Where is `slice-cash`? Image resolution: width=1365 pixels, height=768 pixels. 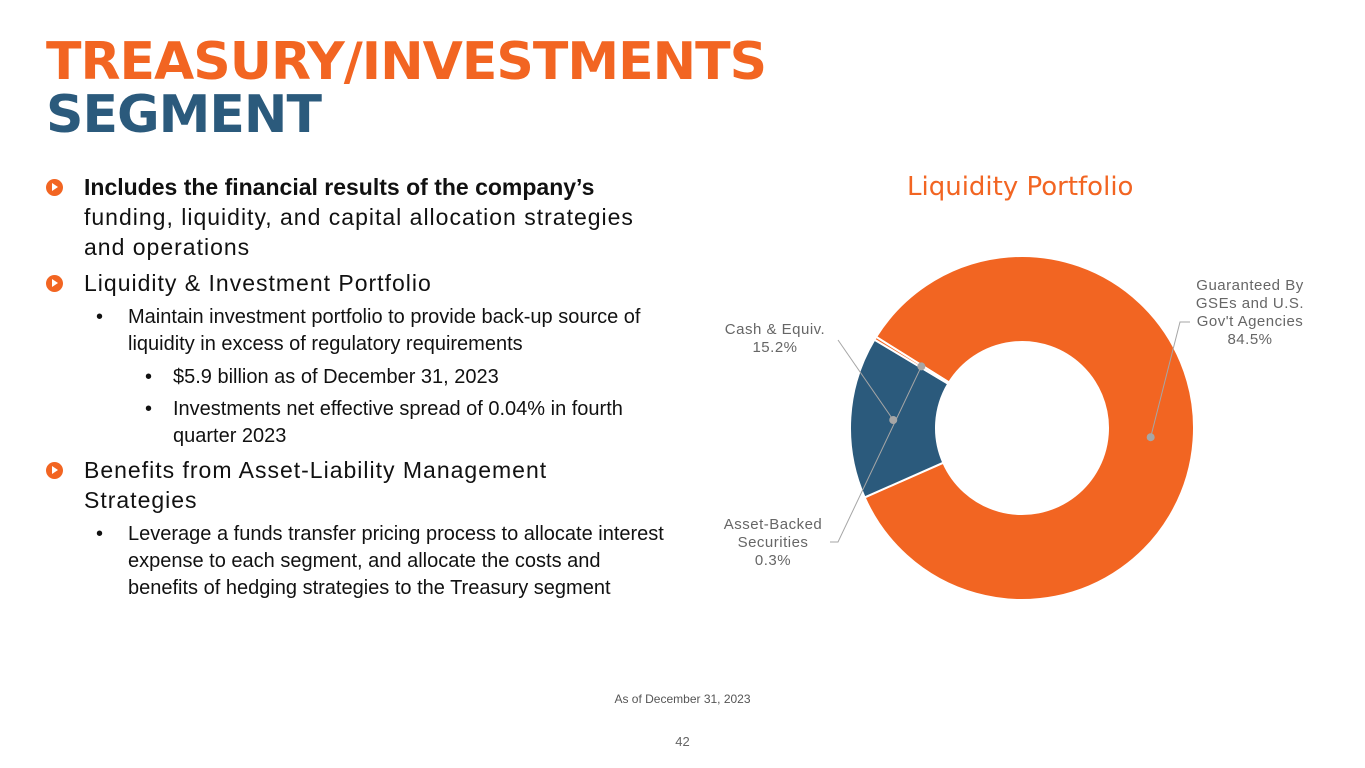
slice-cash is located at coordinates (899, 418).